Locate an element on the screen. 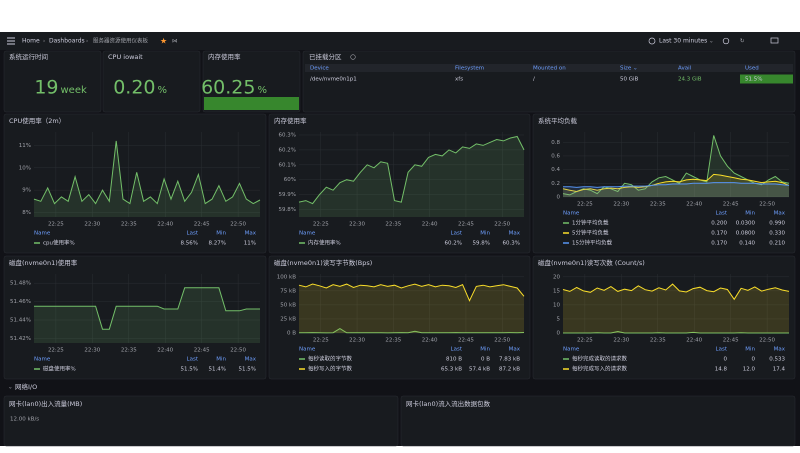 This screenshot has height=453, width=800. x-tick-label: 22:35 is located at coordinates (393, 225).